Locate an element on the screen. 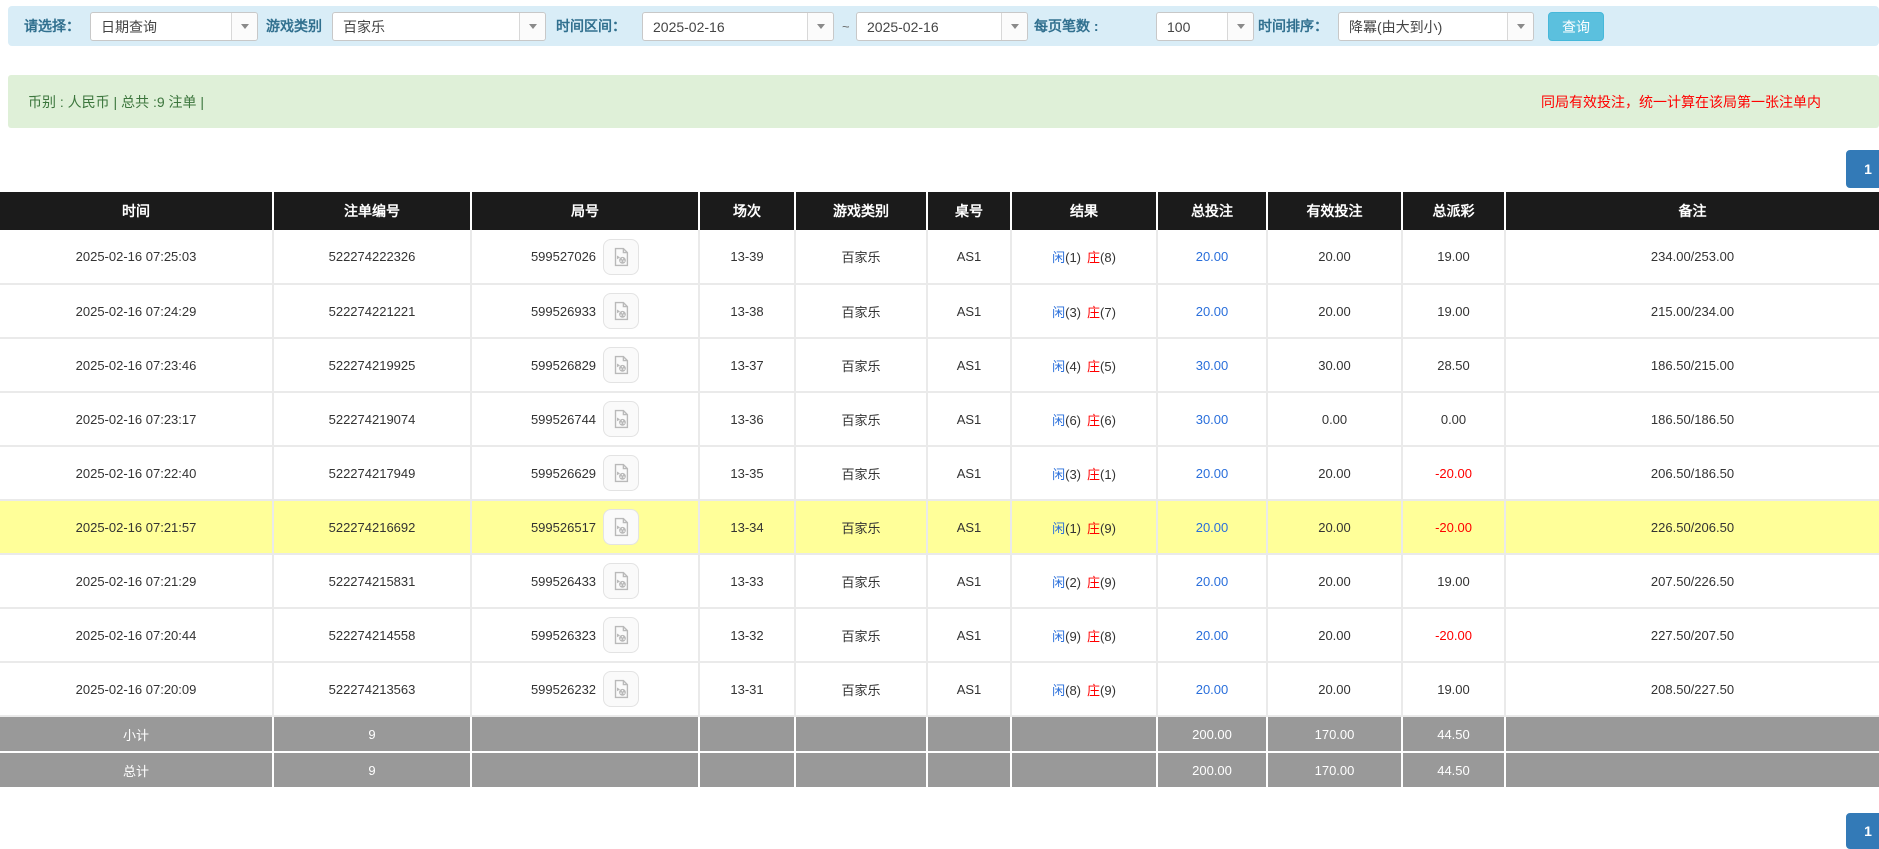  cell-bet-no: 522274215831 is located at coordinates (372, 581).